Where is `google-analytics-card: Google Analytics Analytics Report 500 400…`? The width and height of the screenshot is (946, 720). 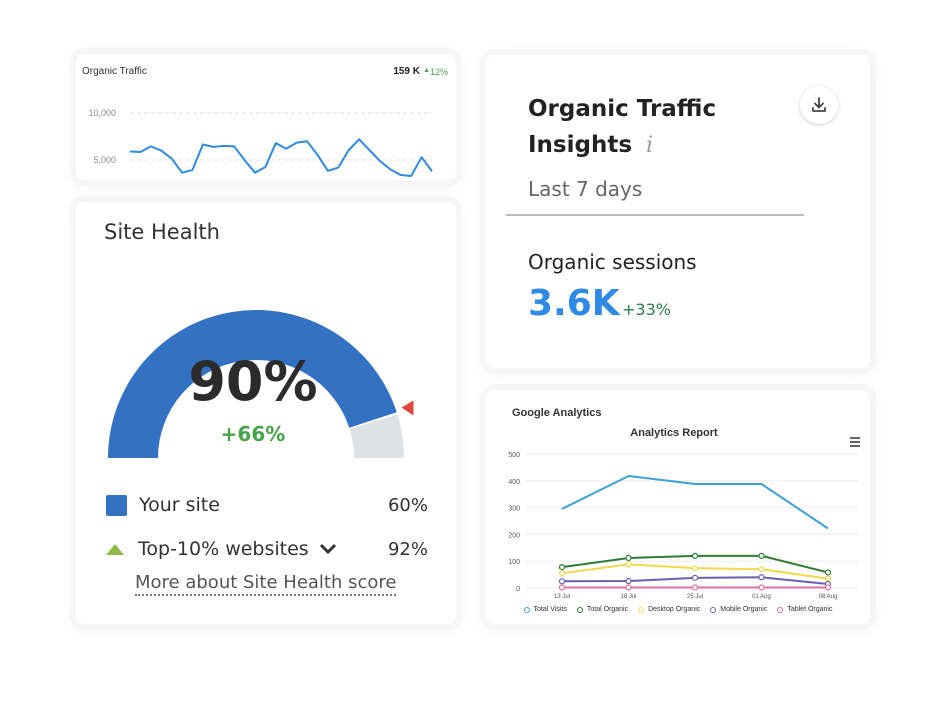 google-analytics-card: Google Analytics Analytics Report 500 400… is located at coordinates (678, 507).